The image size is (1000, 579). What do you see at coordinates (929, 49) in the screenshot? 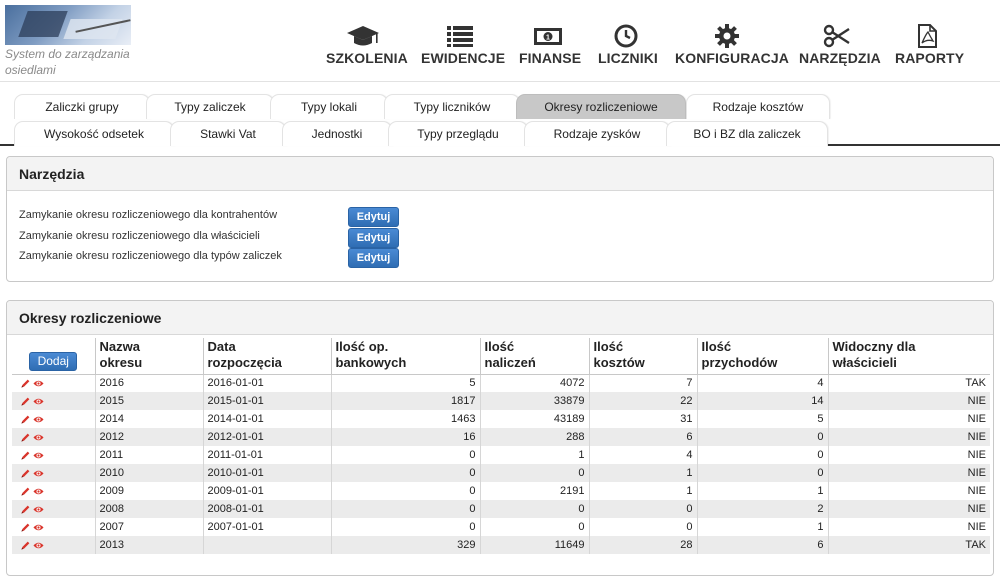
I see `menu-raporty: RAPORTY` at bounding box center [929, 49].